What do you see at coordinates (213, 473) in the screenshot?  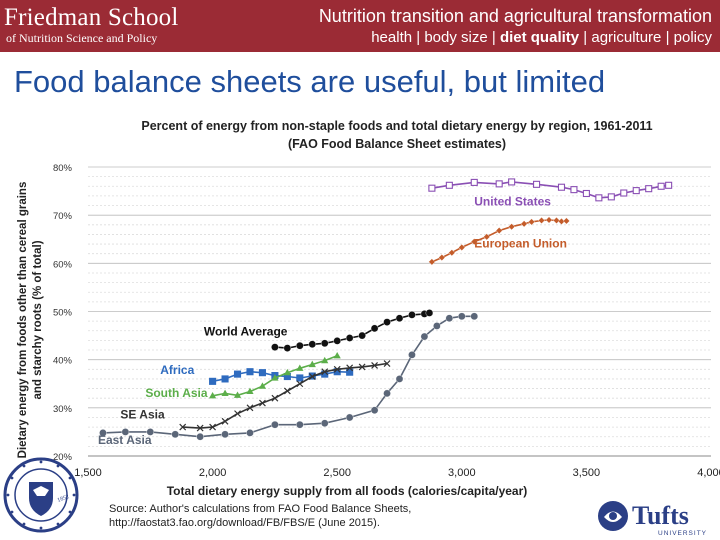 I see `x-tick-label: 2,000` at bounding box center [213, 473].